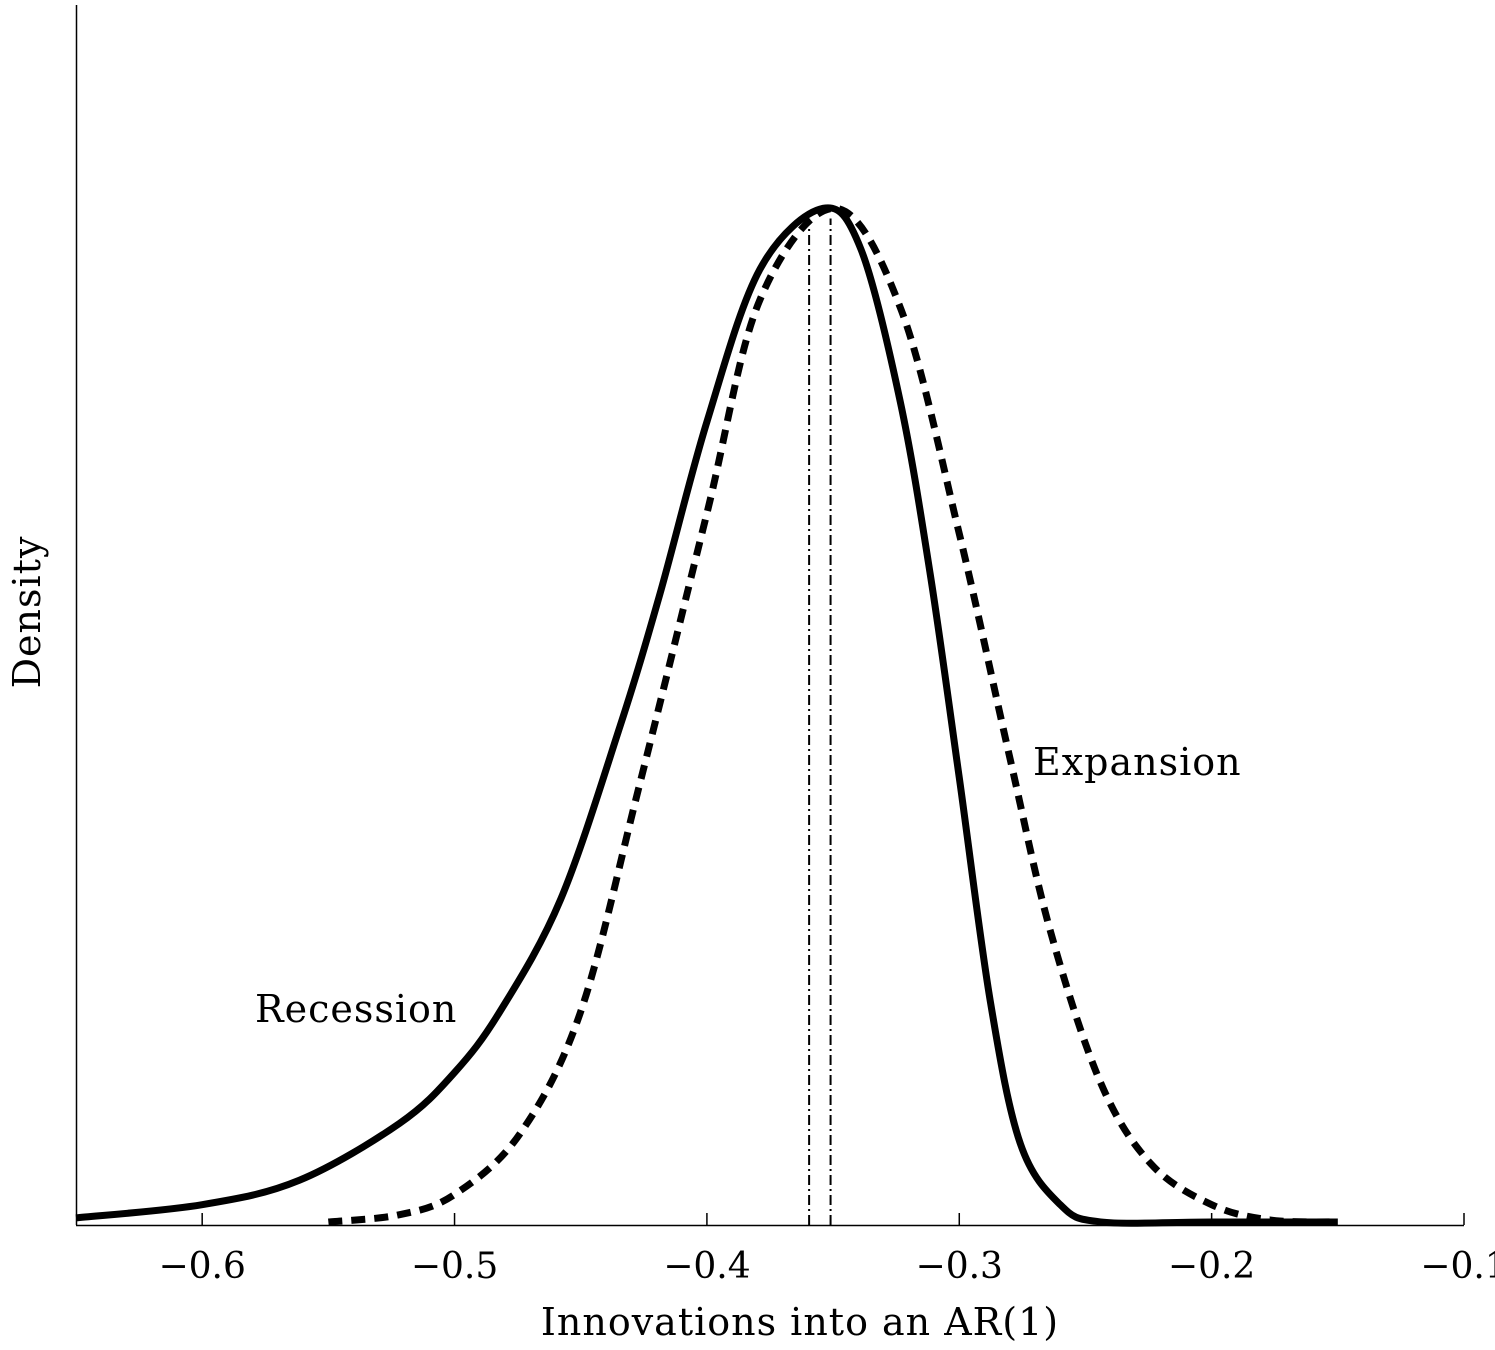 The width and height of the screenshot is (1495, 1350). I want to click on vertical-lines, so click(820, 721).